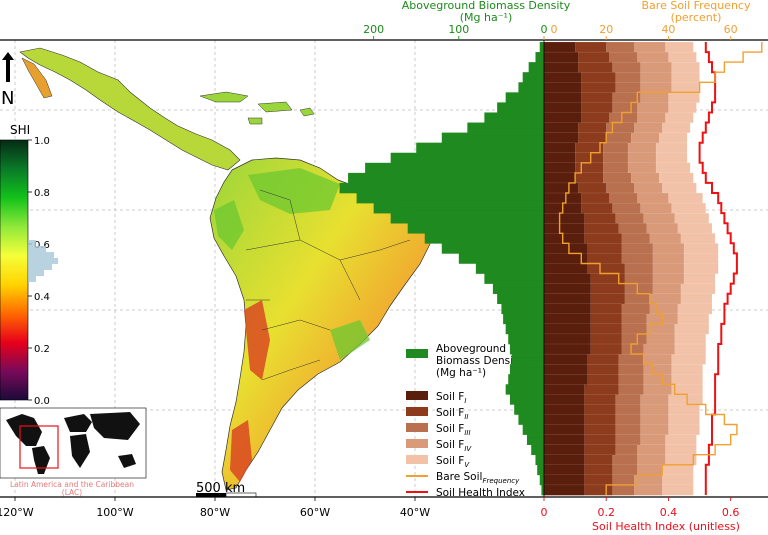  Describe the element at coordinates (72, 484) in the screenshot. I see `inset-label-line1: Latin America and the Caribbean` at that location.